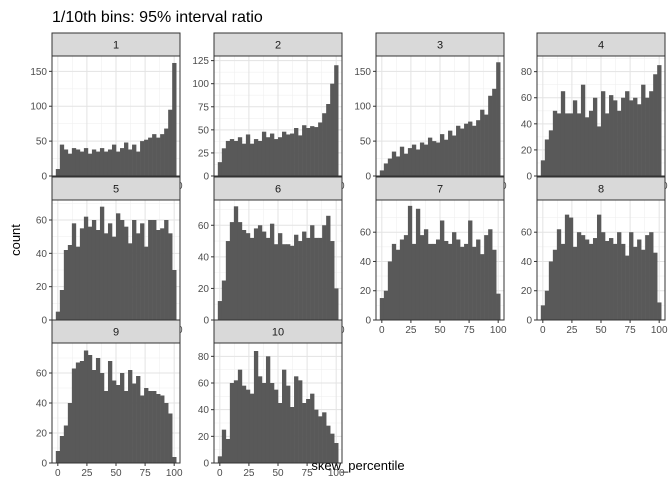 This screenshot has height=480, width=672. I want to click on x-tick-label: 50, so click(601, 330).